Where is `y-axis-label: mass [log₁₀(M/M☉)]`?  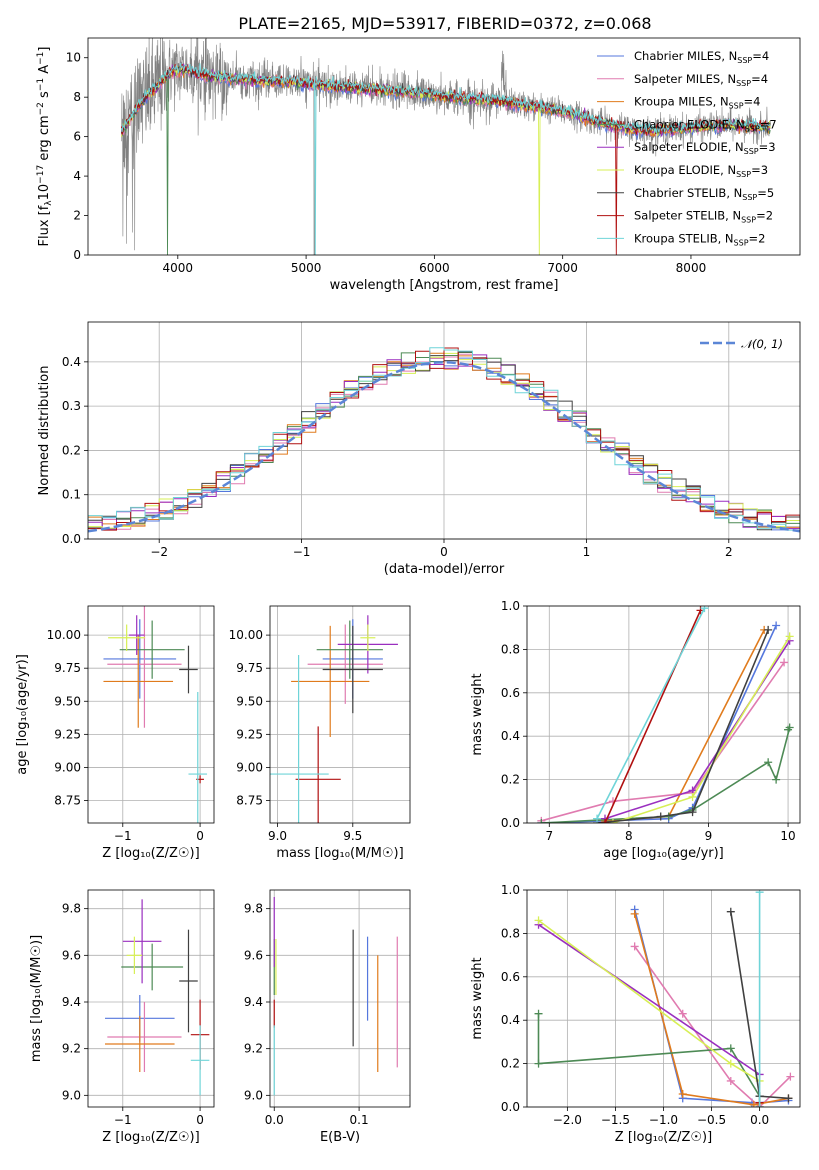
y-axis-label: mass [log₁₀(M/M☉)] is located at coordinates (36, 998).